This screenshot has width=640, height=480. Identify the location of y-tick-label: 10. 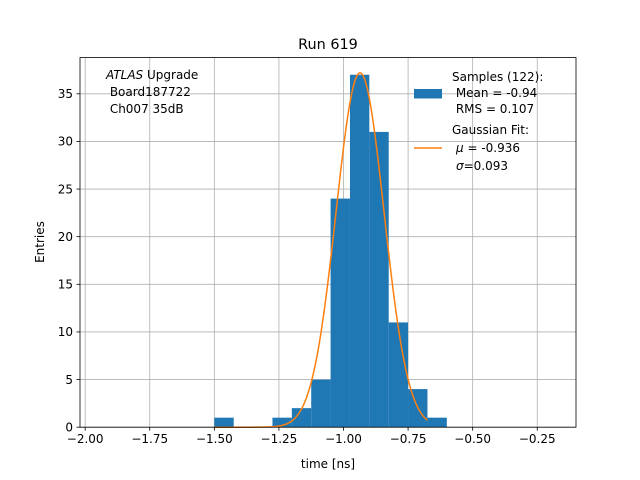
(65, 332).